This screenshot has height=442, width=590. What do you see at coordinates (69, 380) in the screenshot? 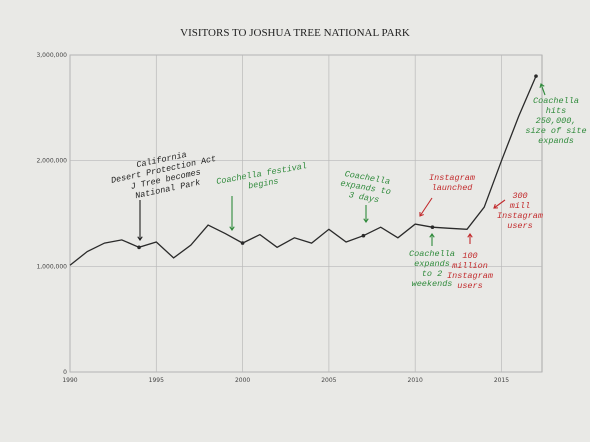
I see `x-tick-label: 1990` at bounding box center [69, 380].